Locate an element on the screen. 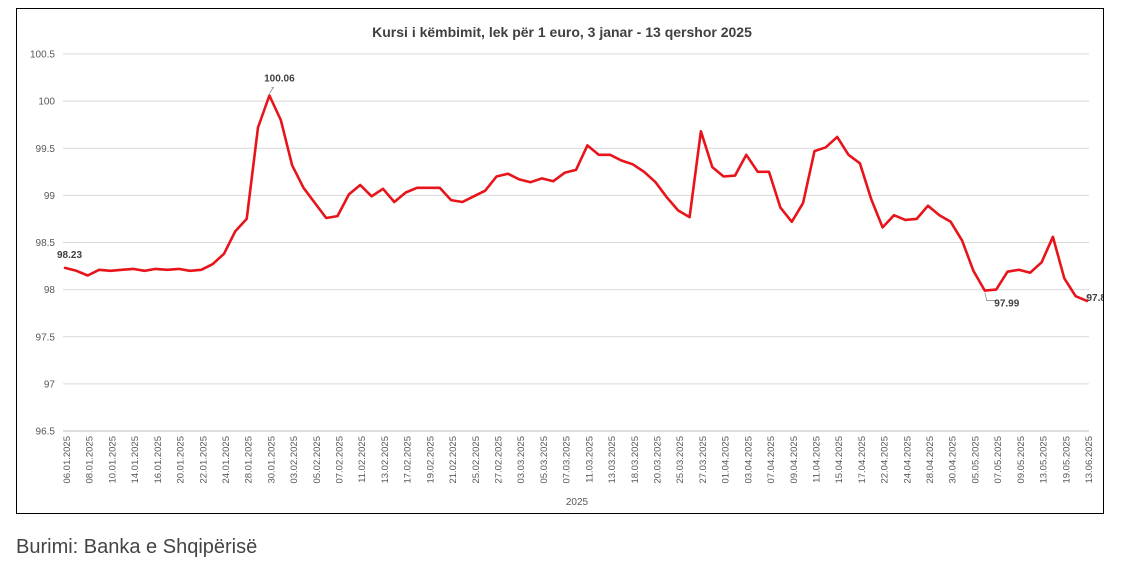  x-tick-label: 27.03.2025 is located at coordinates (703, 460).